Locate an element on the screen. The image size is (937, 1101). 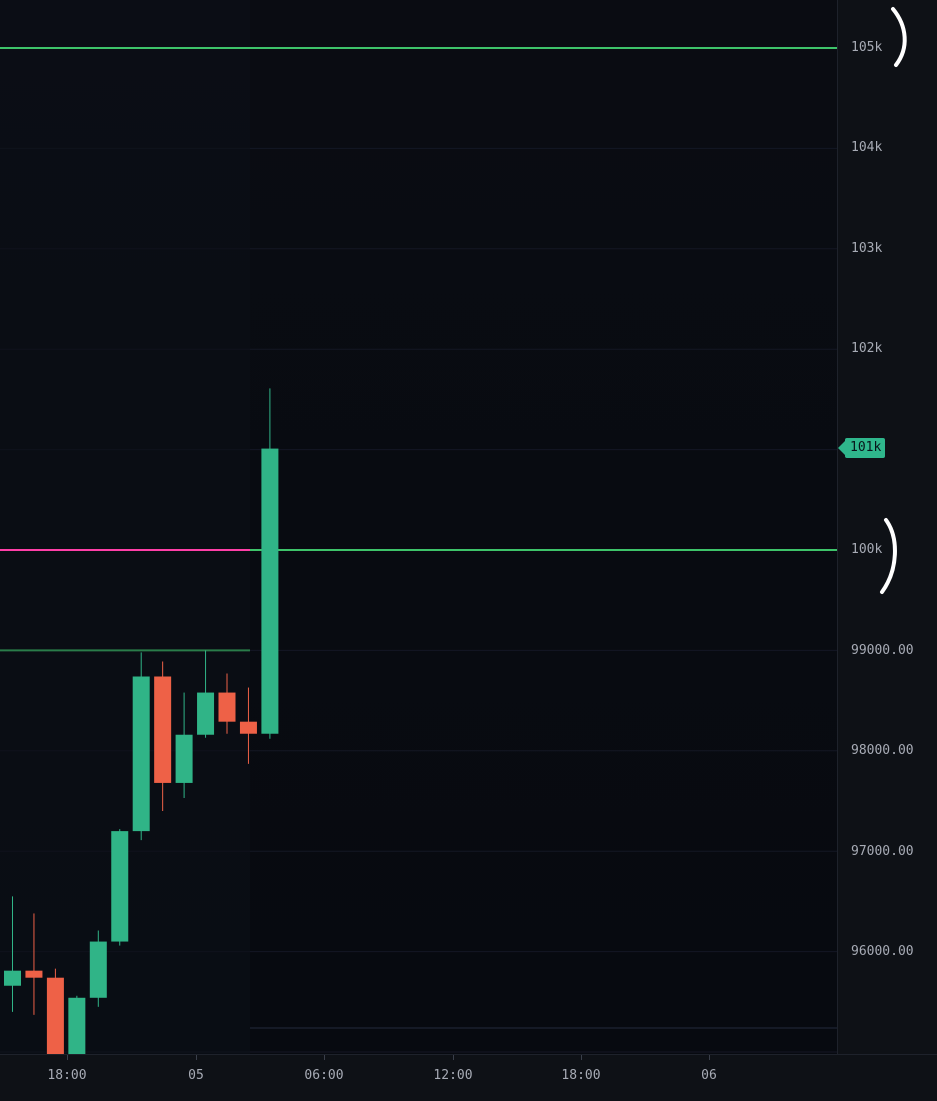
time-label-0600: 06:00 is located at coordinates (324, 1075).